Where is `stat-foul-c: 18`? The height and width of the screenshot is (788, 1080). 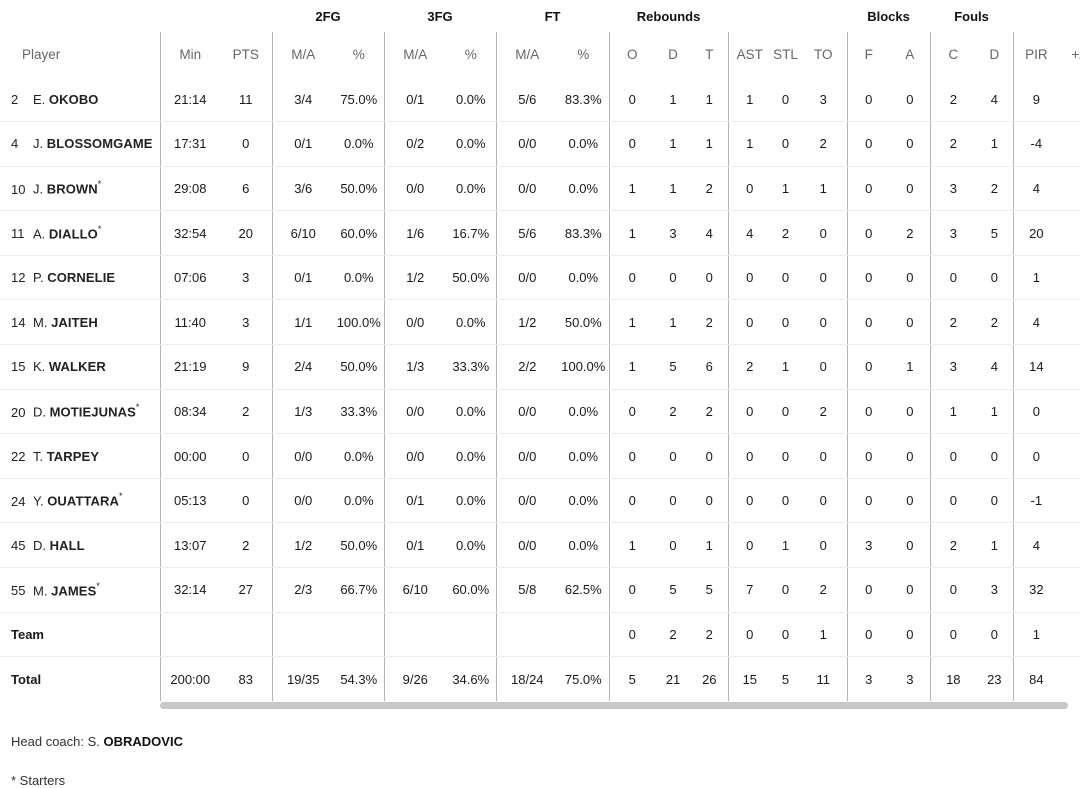 stat-foul-c: 18 is located at coordinates (953, 679).